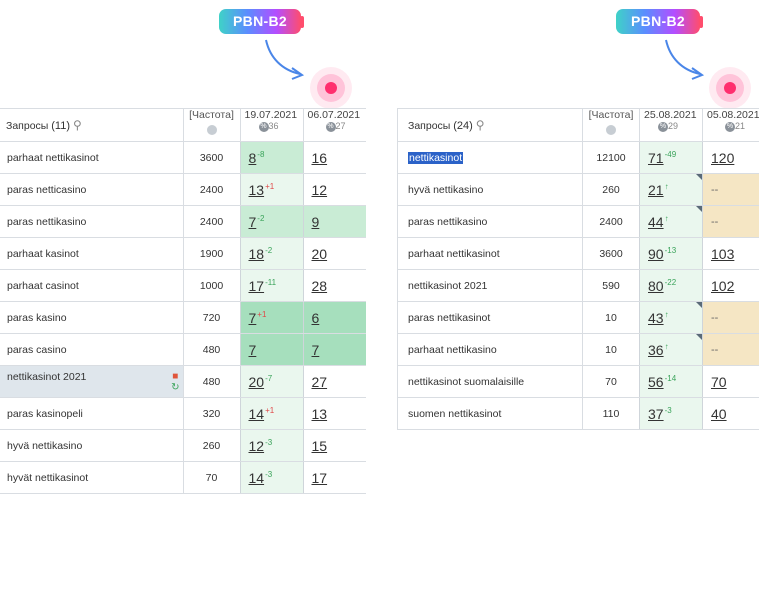 The width and height of the screenshot is (759, 600). Describe the element at coordinates (730, 125) in the screenshot. I see `date-column-header: 05.08.2021 % 21` at that location.